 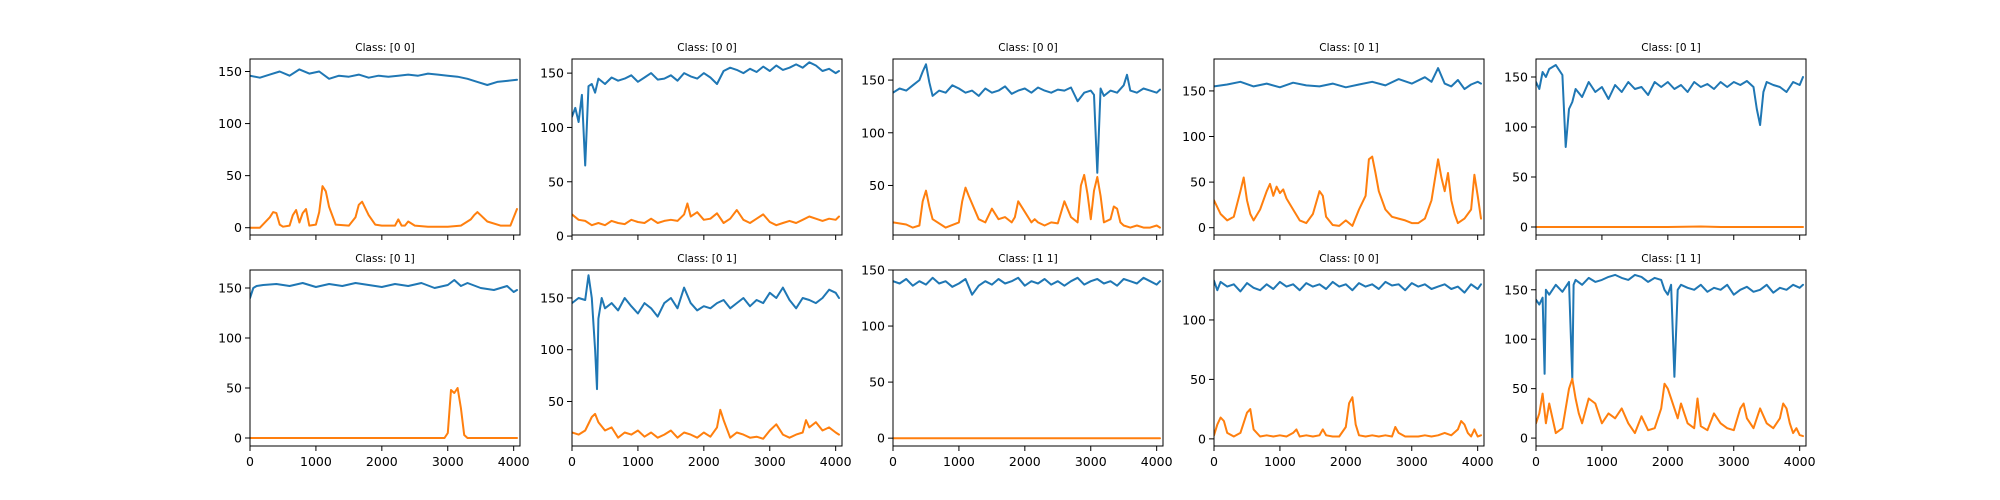 I want to click on chart-panel-8: Class: [1 1] 0 50 100 150 0 1000 2000 3000 4000, so click(x=1016, y=361).